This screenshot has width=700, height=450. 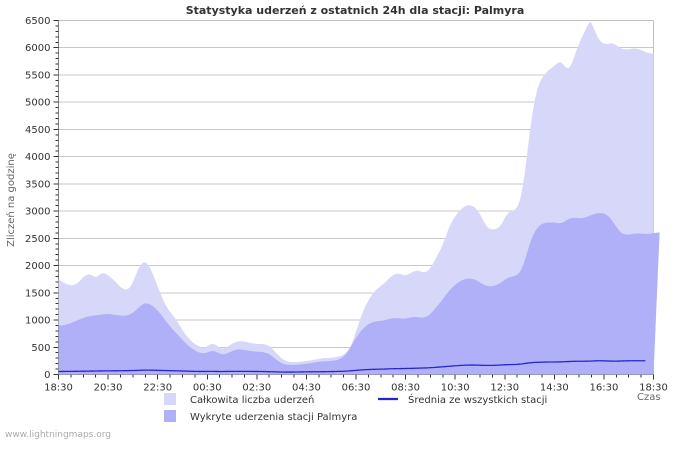 What do you see at coordinates (47, 375) in the screenshot?
I see `y-tick-label-0: 0` at bounding box center [47, 375].